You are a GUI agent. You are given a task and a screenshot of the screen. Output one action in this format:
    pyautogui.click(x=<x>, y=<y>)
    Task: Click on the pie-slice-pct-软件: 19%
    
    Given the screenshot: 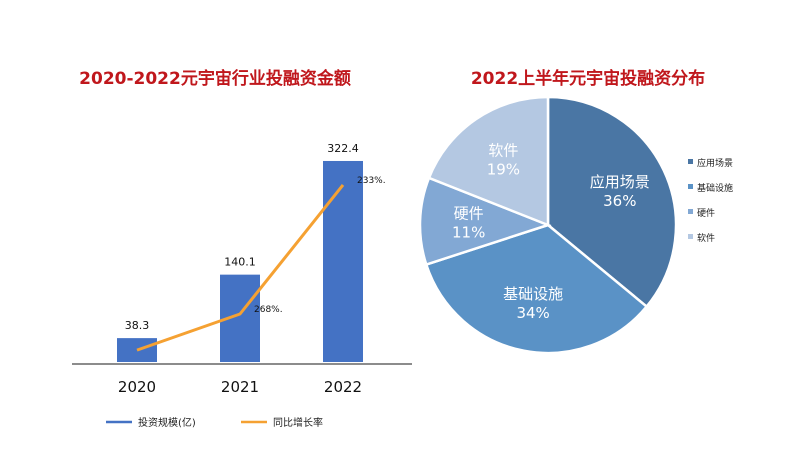 What is the action you would take?
    pyautogui.click(x=503, y=169)
    